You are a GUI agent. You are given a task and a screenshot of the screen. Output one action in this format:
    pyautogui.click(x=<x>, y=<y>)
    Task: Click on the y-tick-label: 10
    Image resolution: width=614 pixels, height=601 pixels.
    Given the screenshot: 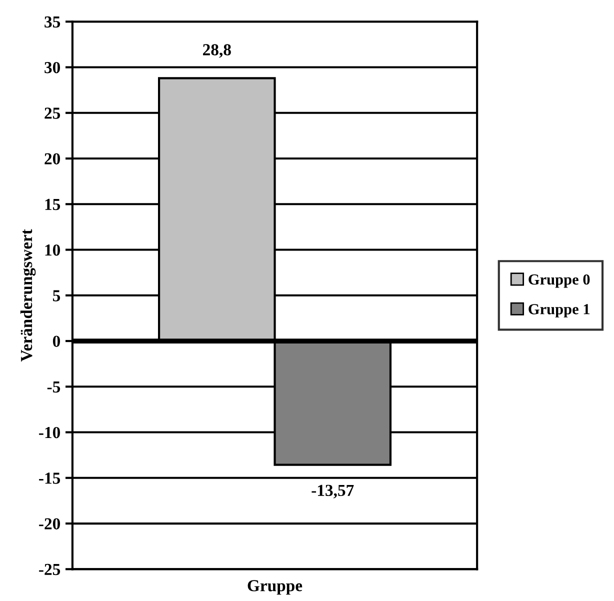 What is the action you would take?
    pyautogui.click(x=52, y=250)
    